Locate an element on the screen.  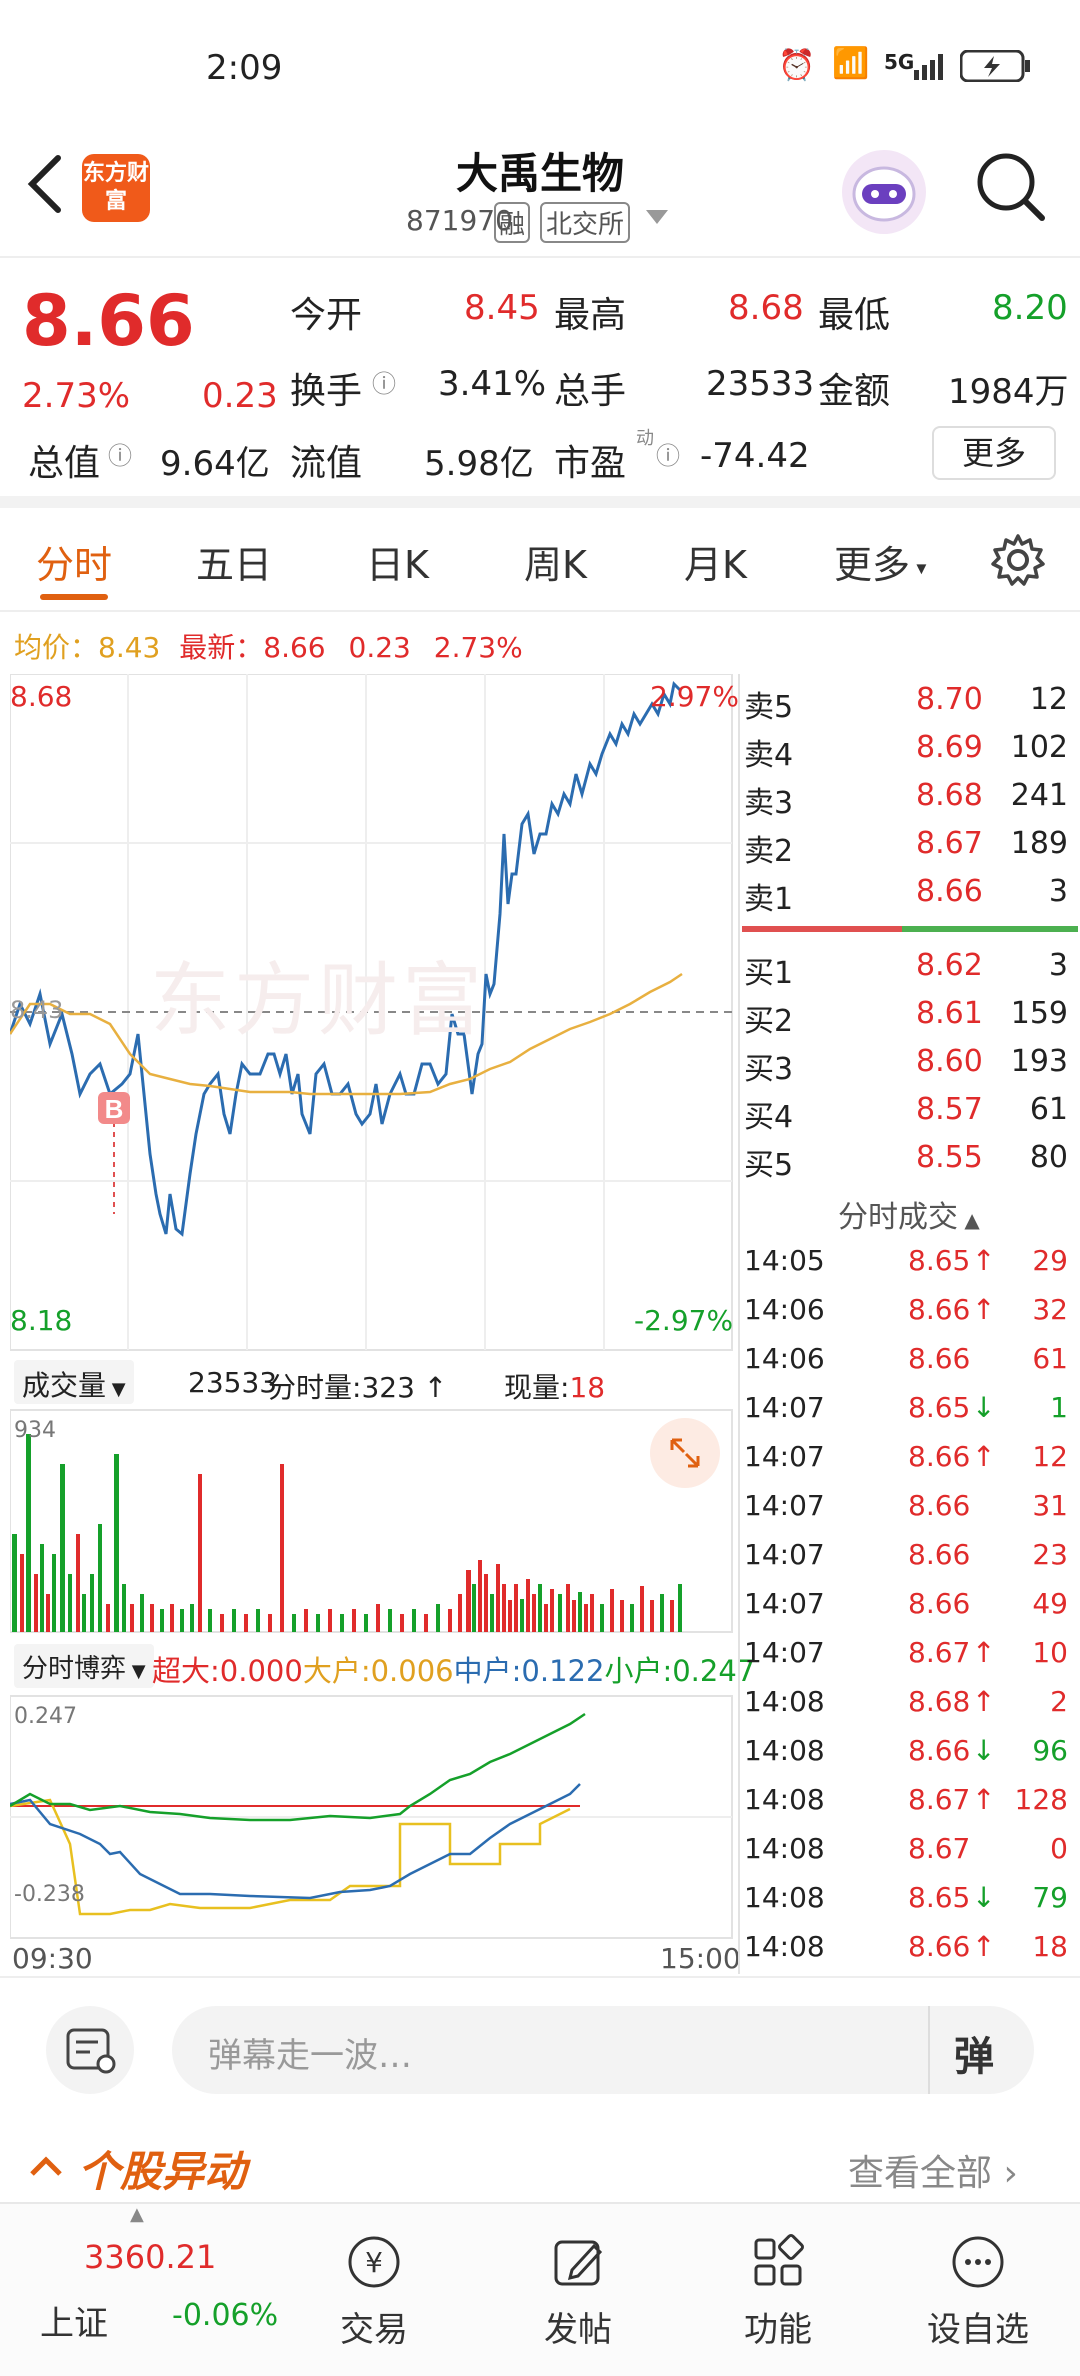
dropdown-icon is located at coordinates (657, 220).